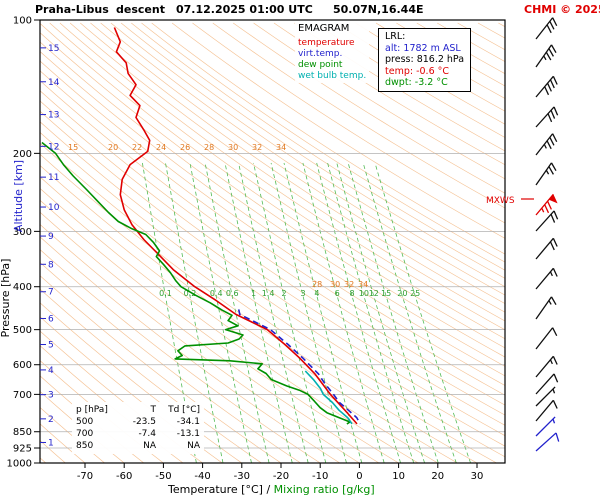 This screenshot has width=600, height=500. Describe the element at coordinates (562, 9) in the screenshot. I see `copyright: CHMI © 2025` at that location.